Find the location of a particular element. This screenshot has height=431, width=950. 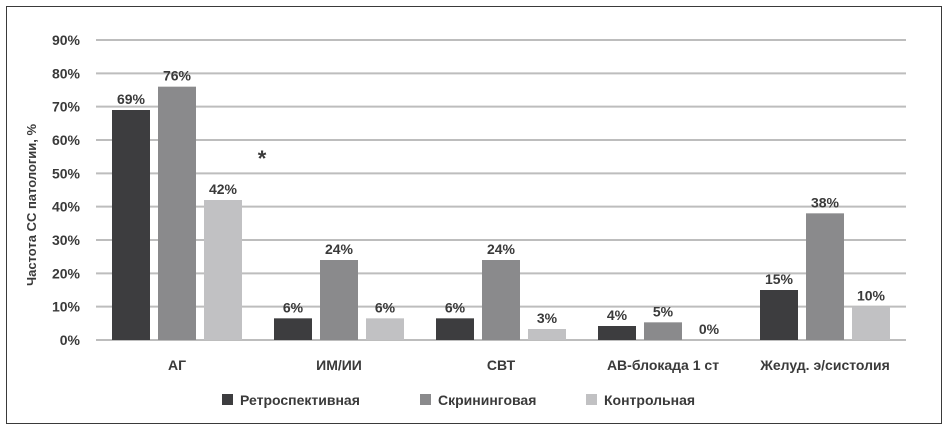

data-label-2-3: 24% is located at coordinates (501, 249).